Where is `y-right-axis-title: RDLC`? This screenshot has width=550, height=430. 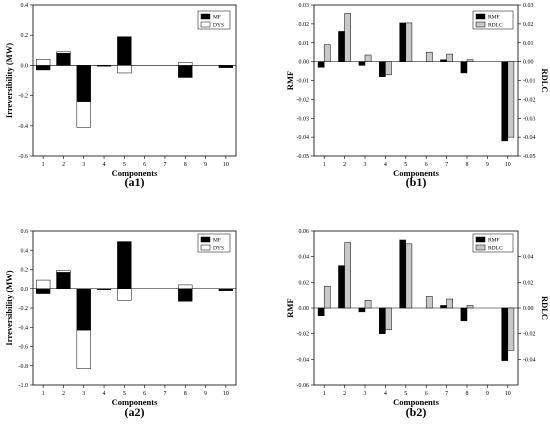 y-right-axis-title: RDLC is located at coordinates (545, 308).